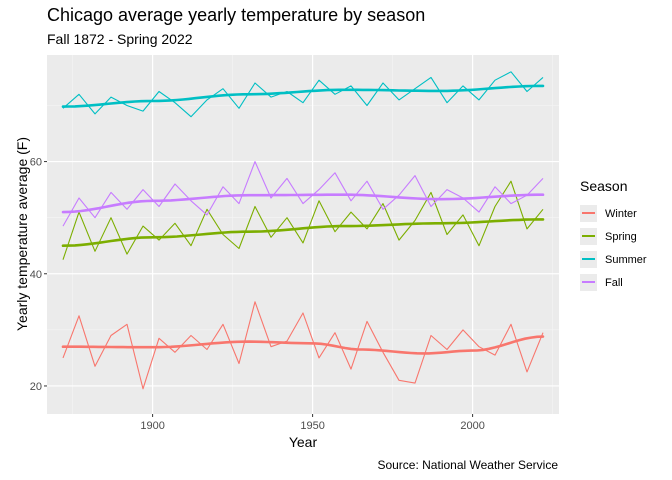 The image size is (672, 480). What do you see at coordinates (36, 275) in the screenshot?
I see `y-tick-label: 40` at bounding box center [36, 275].